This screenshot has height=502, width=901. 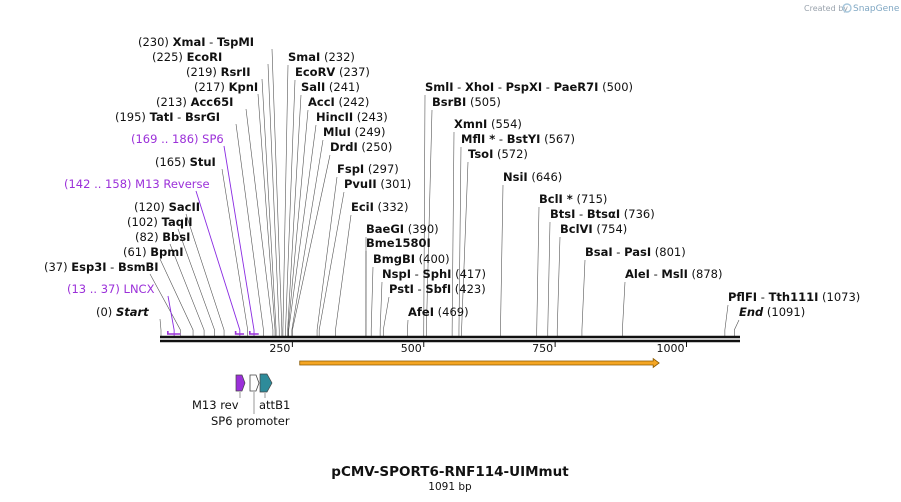 I want to click on site-position: (249), so click(x=368, y=132).